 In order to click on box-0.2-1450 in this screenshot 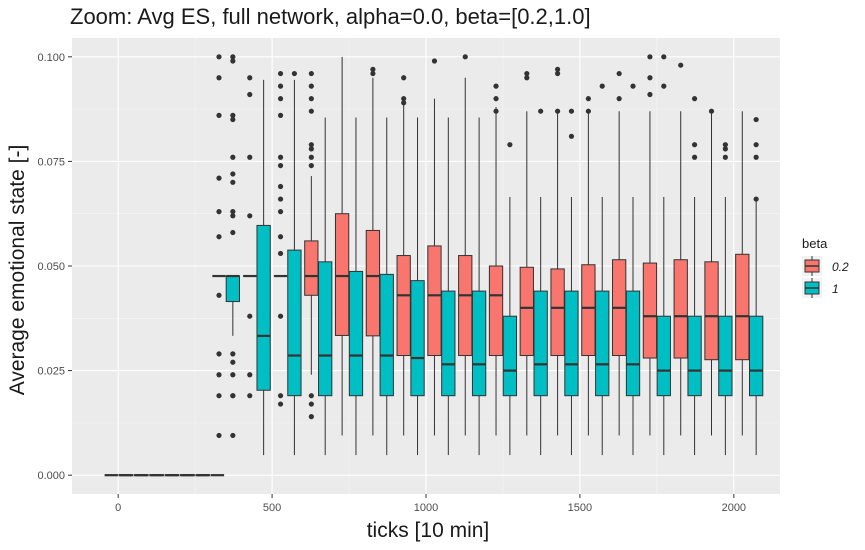, I will do `click(557, 251)`.